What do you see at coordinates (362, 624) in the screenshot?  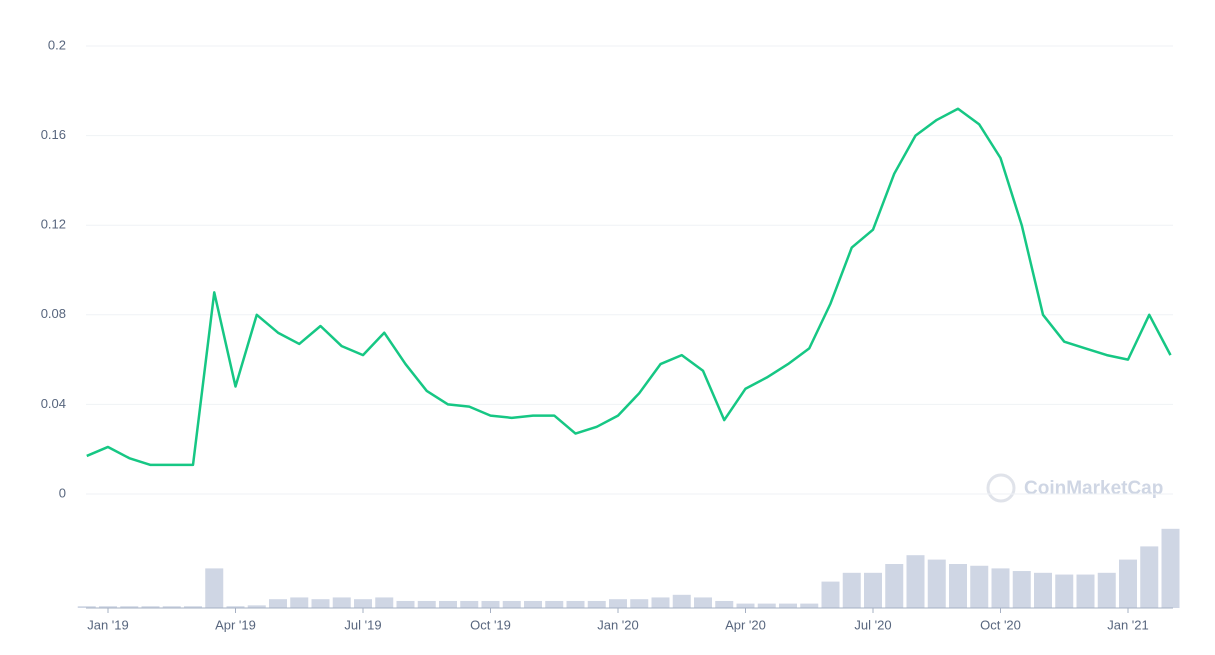 I see `x-tick-label: Jul '19` at bounding box center [362, 624].